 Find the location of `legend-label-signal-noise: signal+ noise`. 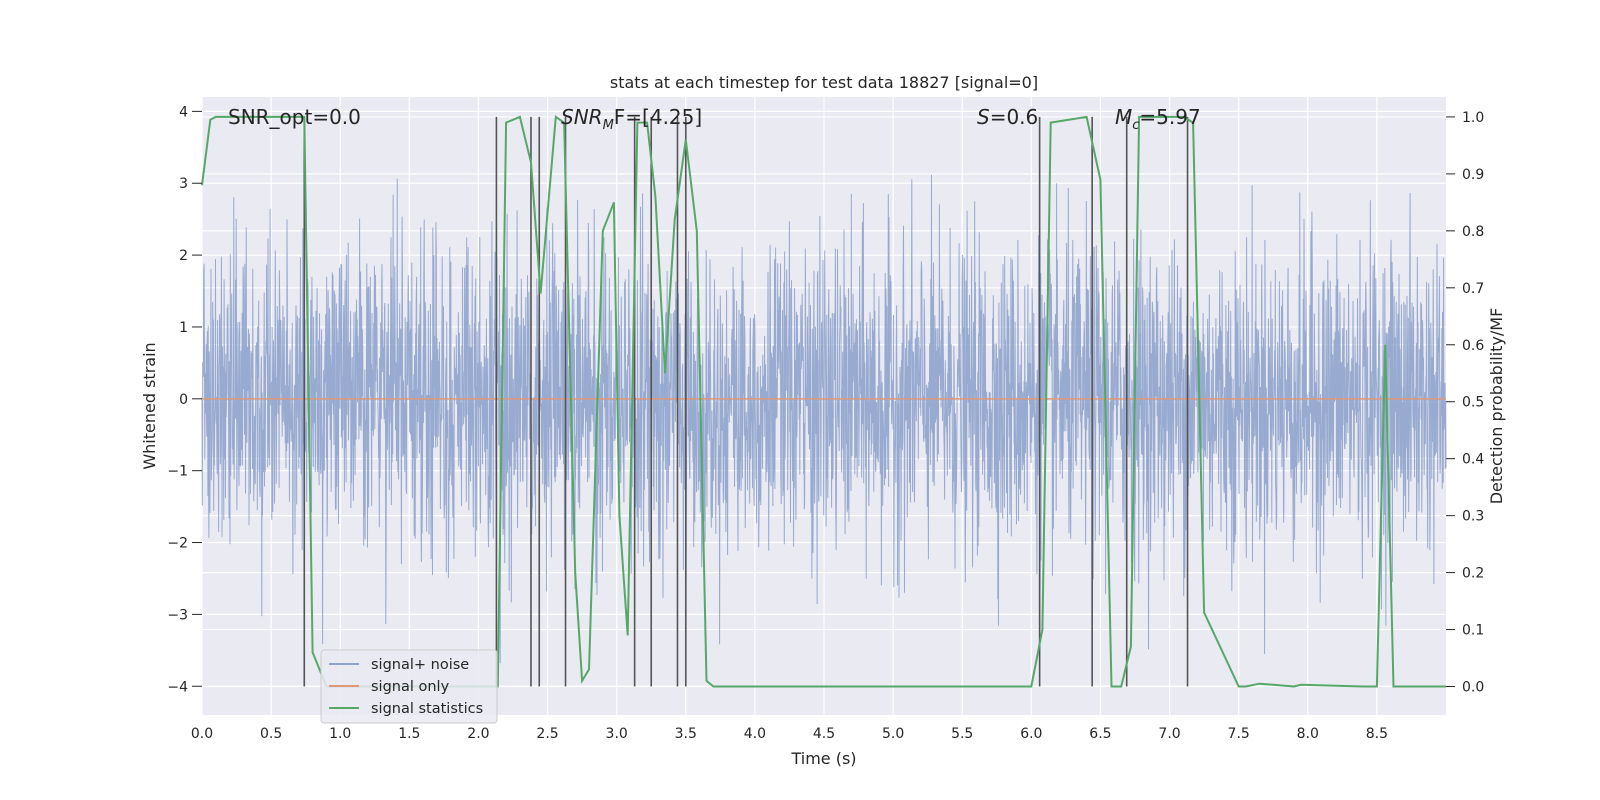

legend-label-signal-noise: signal+ noise is located at coordinates (420, 665).